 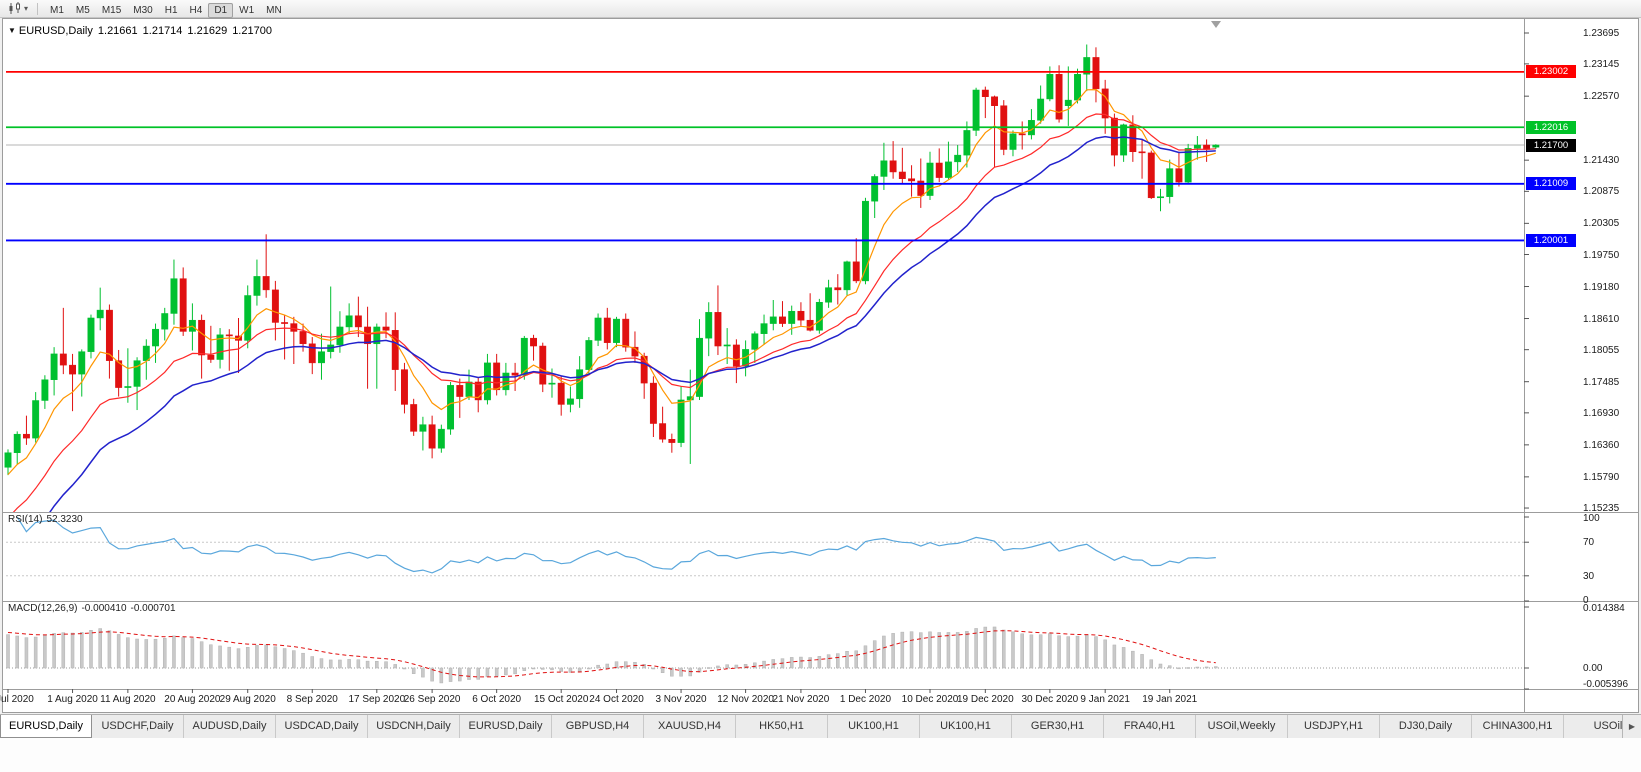 What do you see at coordinates (1426, 726) in the screenshot?
I see `chart-tab-dj30-daily: DJ30,Daily` at bounding box center [1426, 726].